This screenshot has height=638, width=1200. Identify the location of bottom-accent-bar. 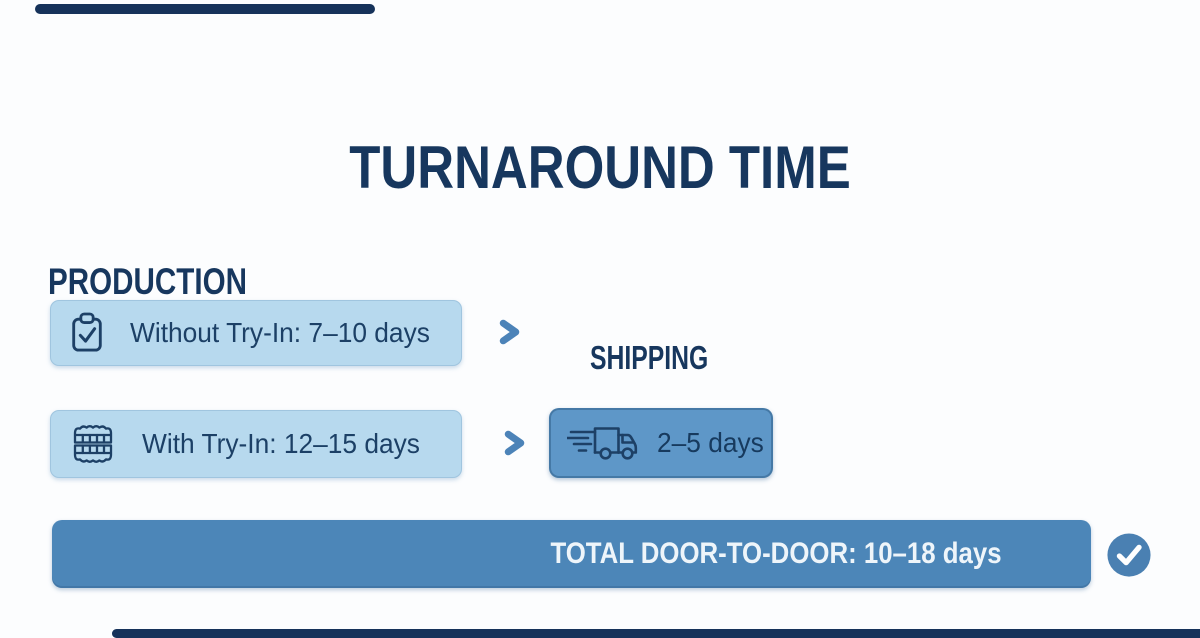
(656, 633).